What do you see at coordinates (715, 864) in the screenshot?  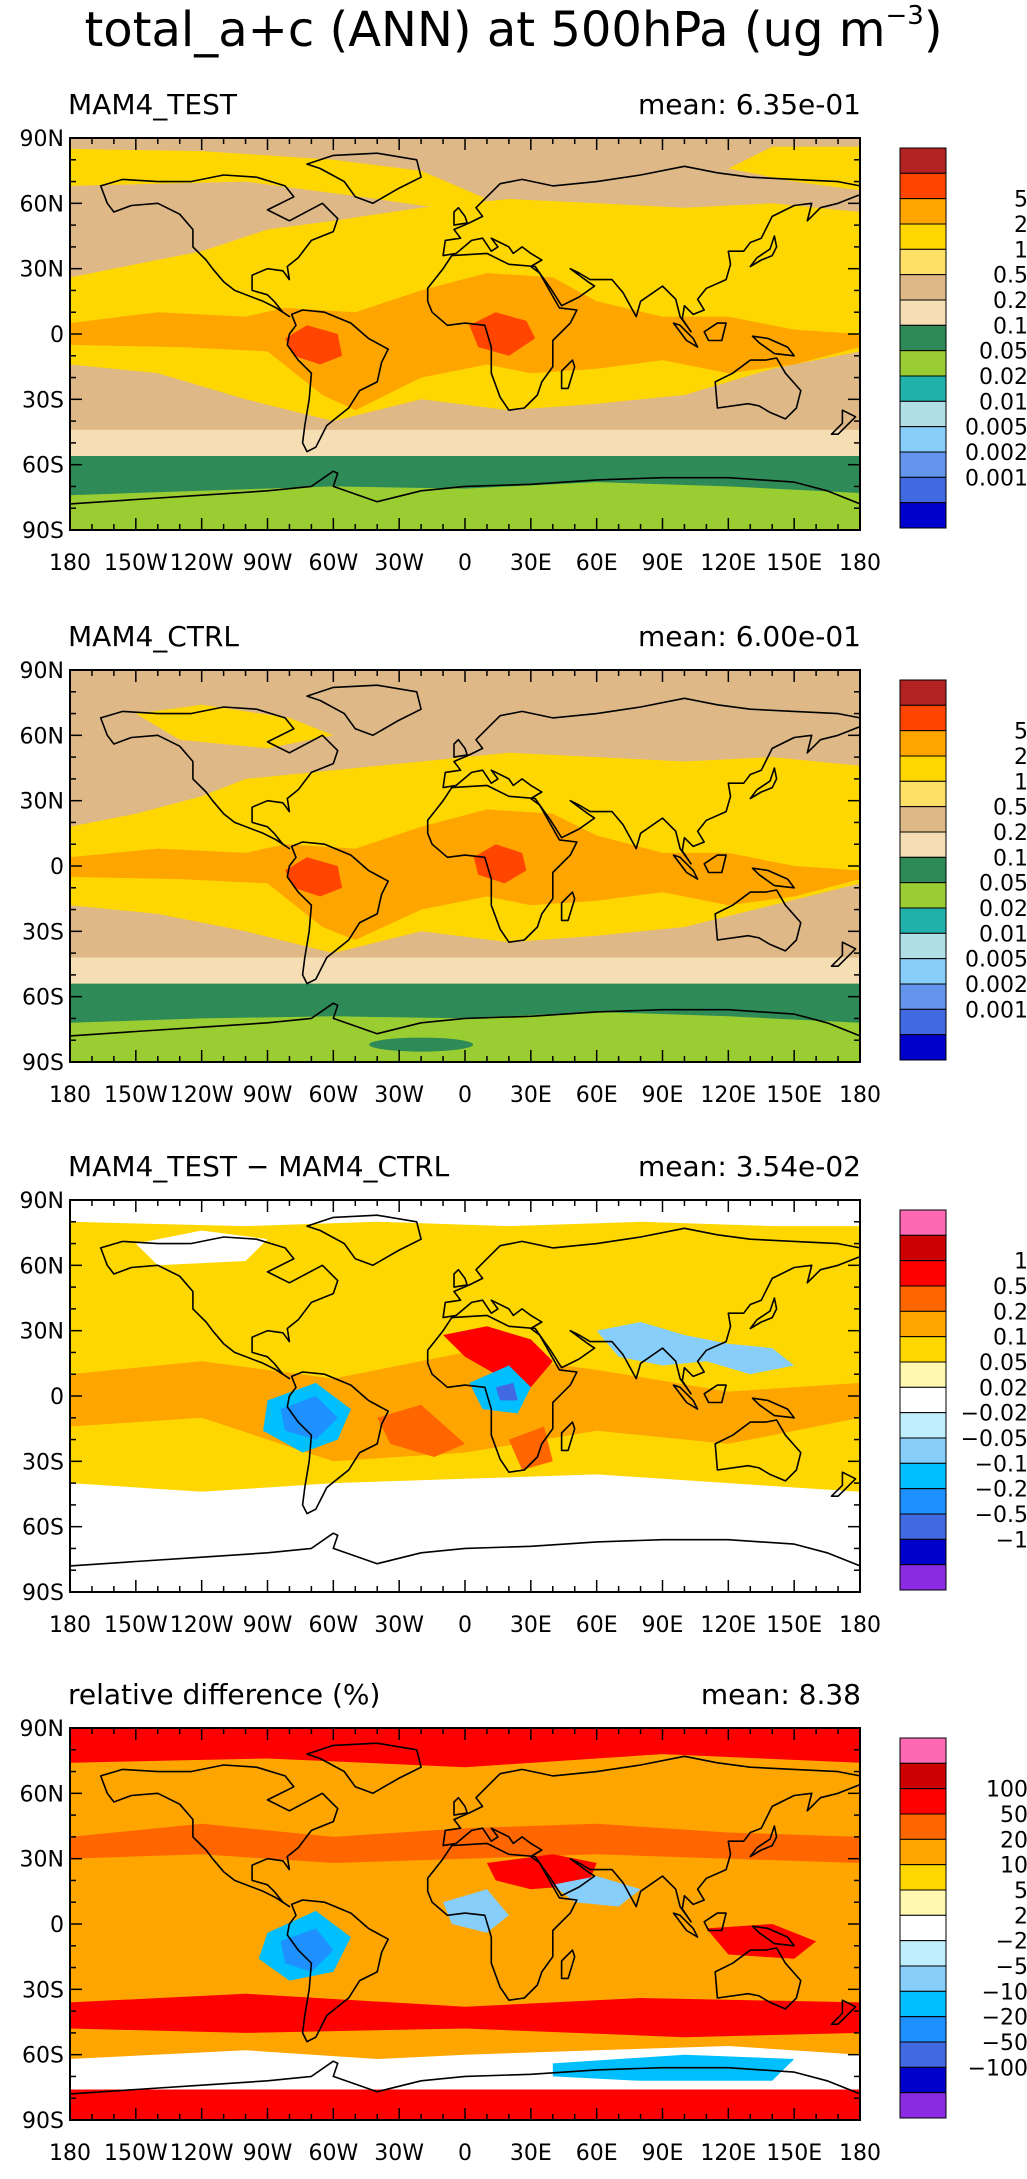 I see `coastline-borneo` at bounding box center [715, 864].